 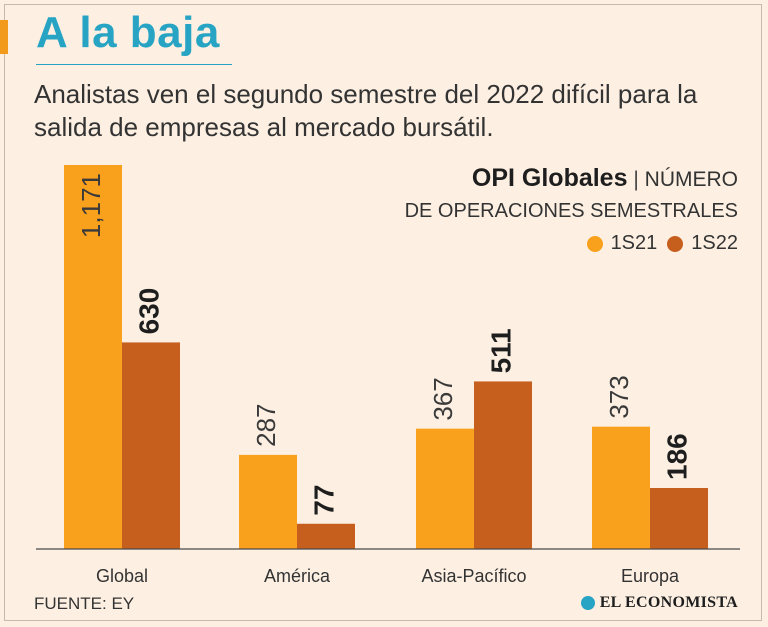 What do you see at coordinates (326, 536) in the screenshot?
I see `bar-1s22-am-rica` at bounding box center [326, 536].